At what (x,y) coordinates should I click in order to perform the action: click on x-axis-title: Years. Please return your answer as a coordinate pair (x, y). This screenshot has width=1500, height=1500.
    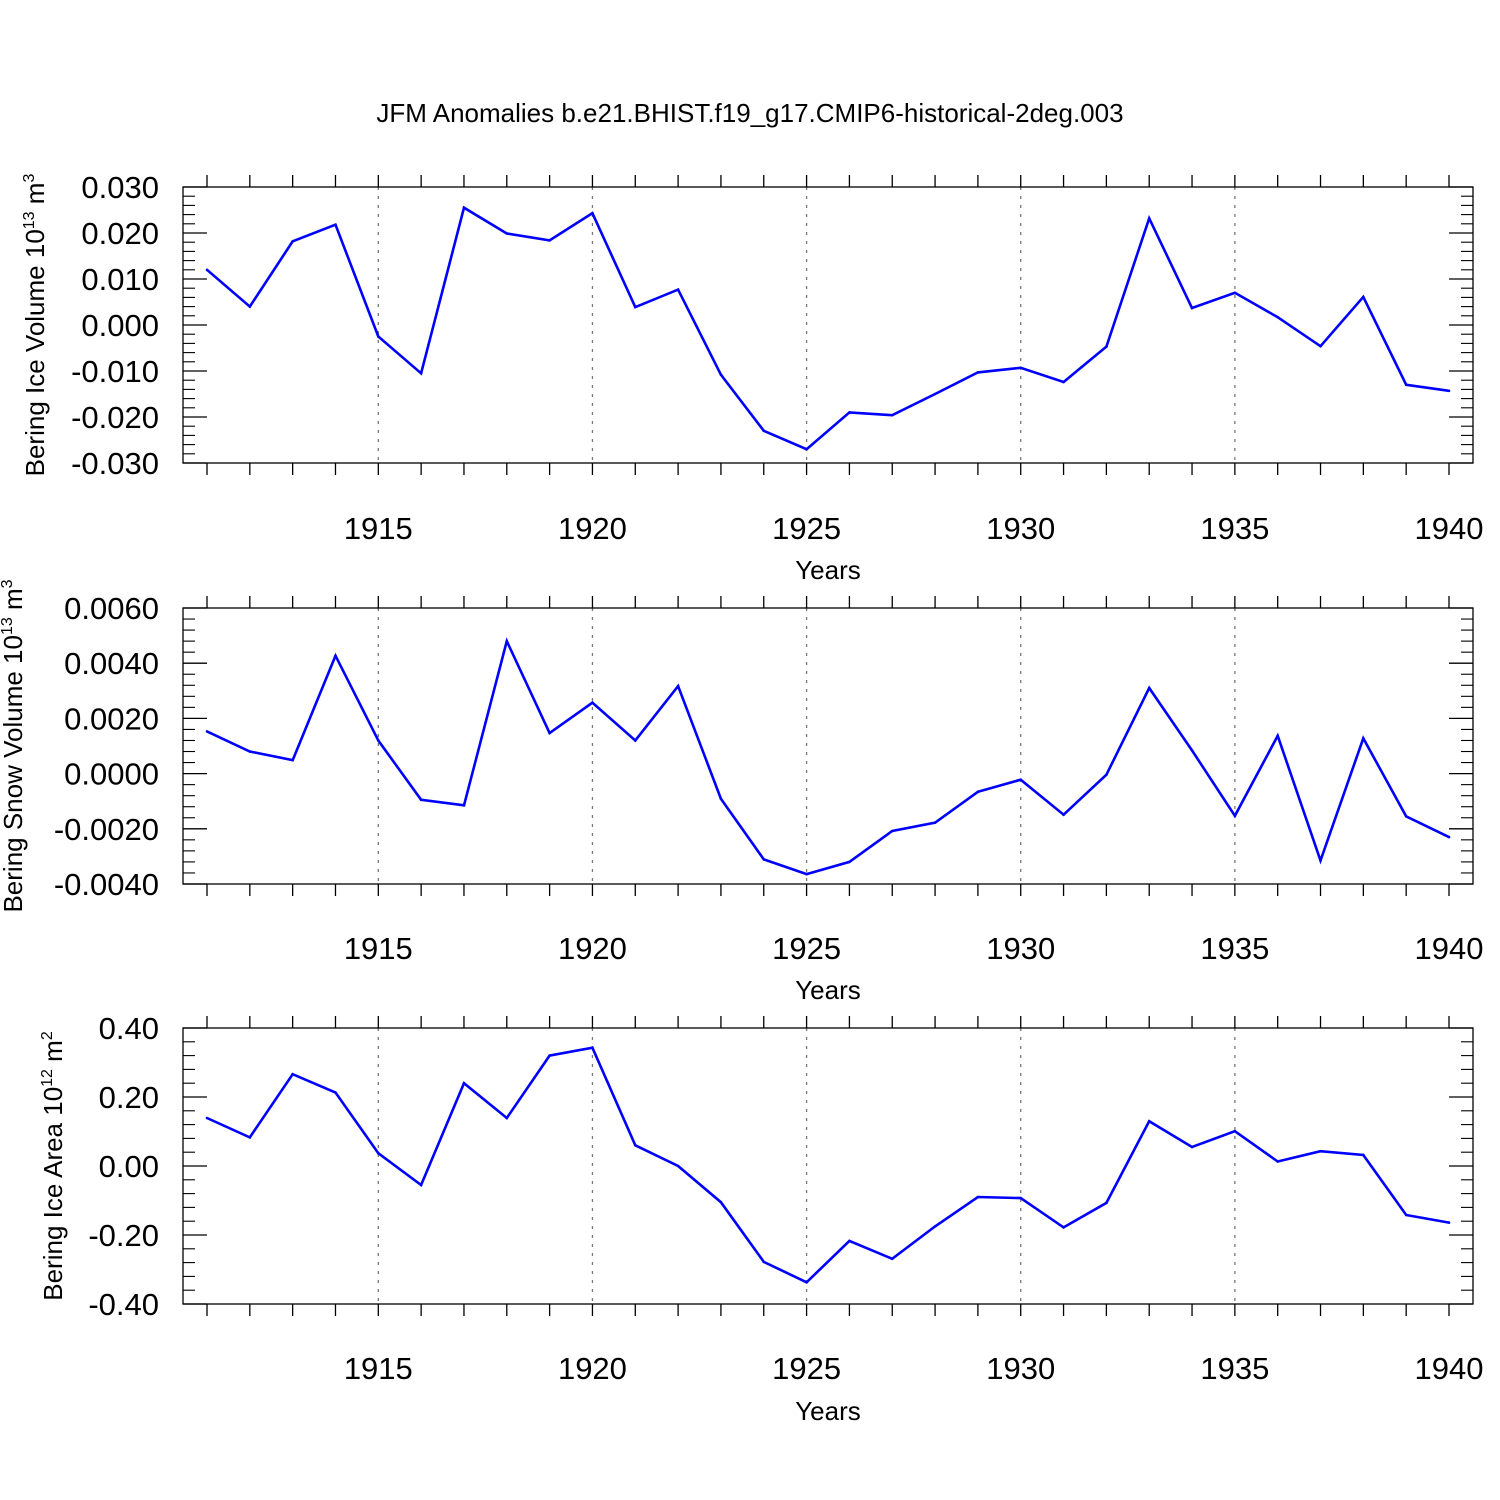
    Looking at the image, I should click on (828, 990).